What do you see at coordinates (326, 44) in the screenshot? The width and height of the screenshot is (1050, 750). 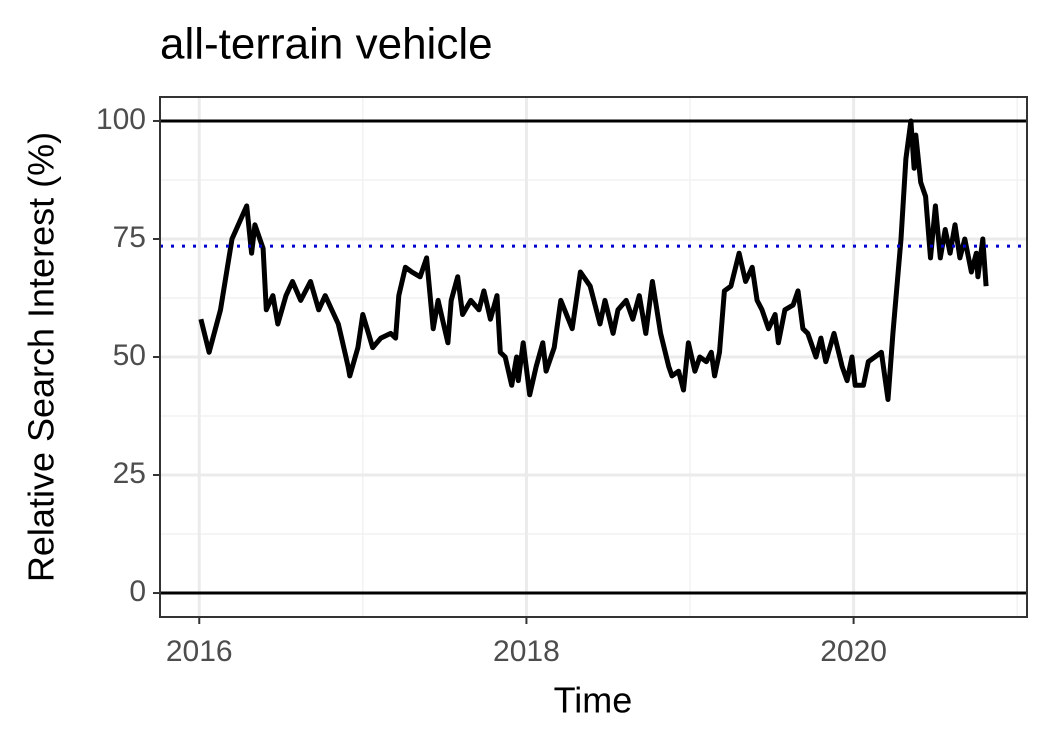 I see `chart-title: all-terrain vehicle` at bounding box center [326, 44].